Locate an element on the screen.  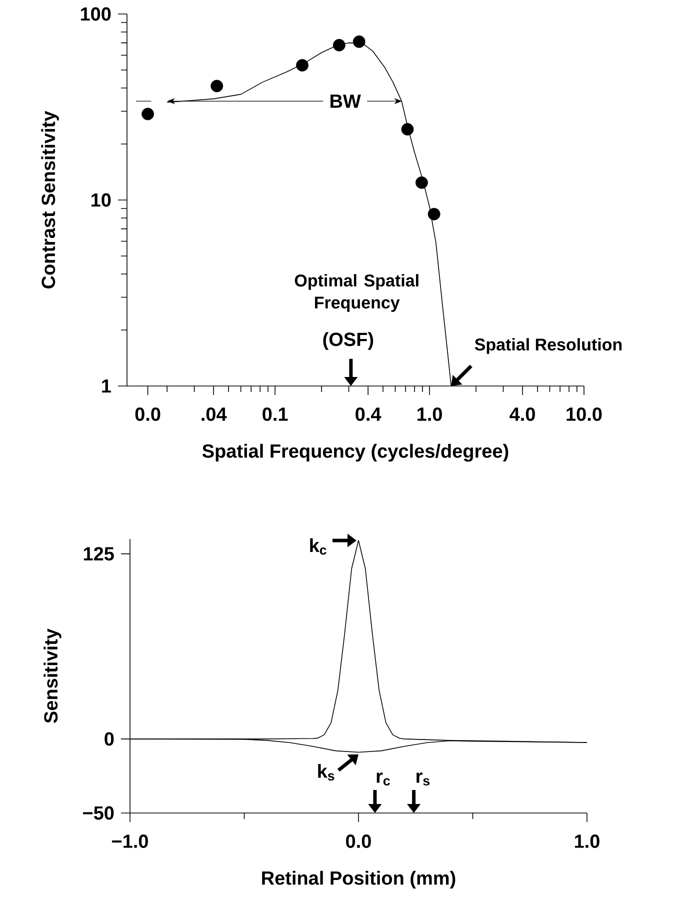
y-axis-title: Contrast Sensitivity is located at coordinates (50, 199).